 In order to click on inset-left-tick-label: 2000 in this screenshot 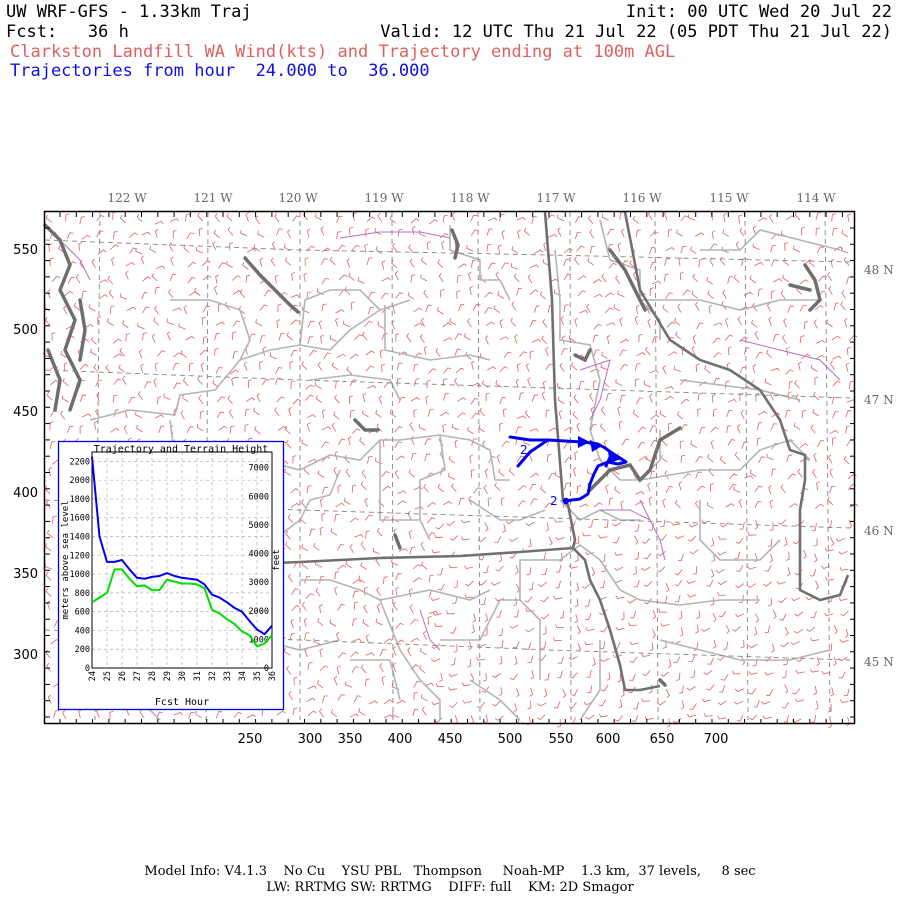, I will do `click(80, 481)`.